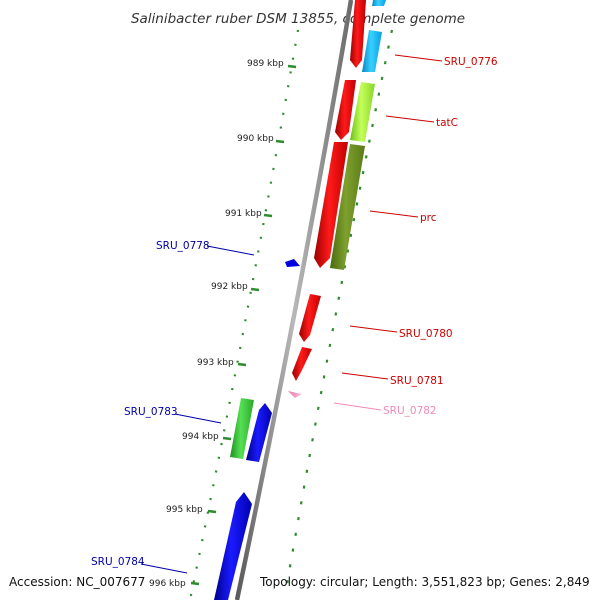 Image resolution: width=600 pixels, height=600 pixels. What do you see at coordinates (184, 510) in the screenshot?
I see `tick-label-995: 995 kbp` at bounding box center [184, 510].